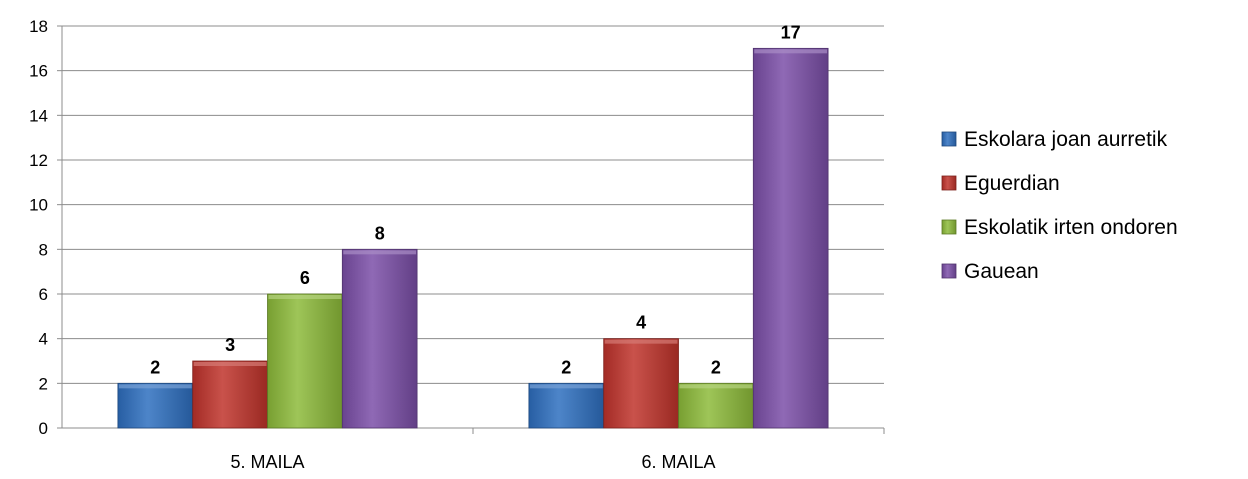 The height and width of the screenshot is (479, 1248). Describe the element at coordinates (678, 462) in the screenshot. I see `x-category-label: 6. MAILA` at that location.